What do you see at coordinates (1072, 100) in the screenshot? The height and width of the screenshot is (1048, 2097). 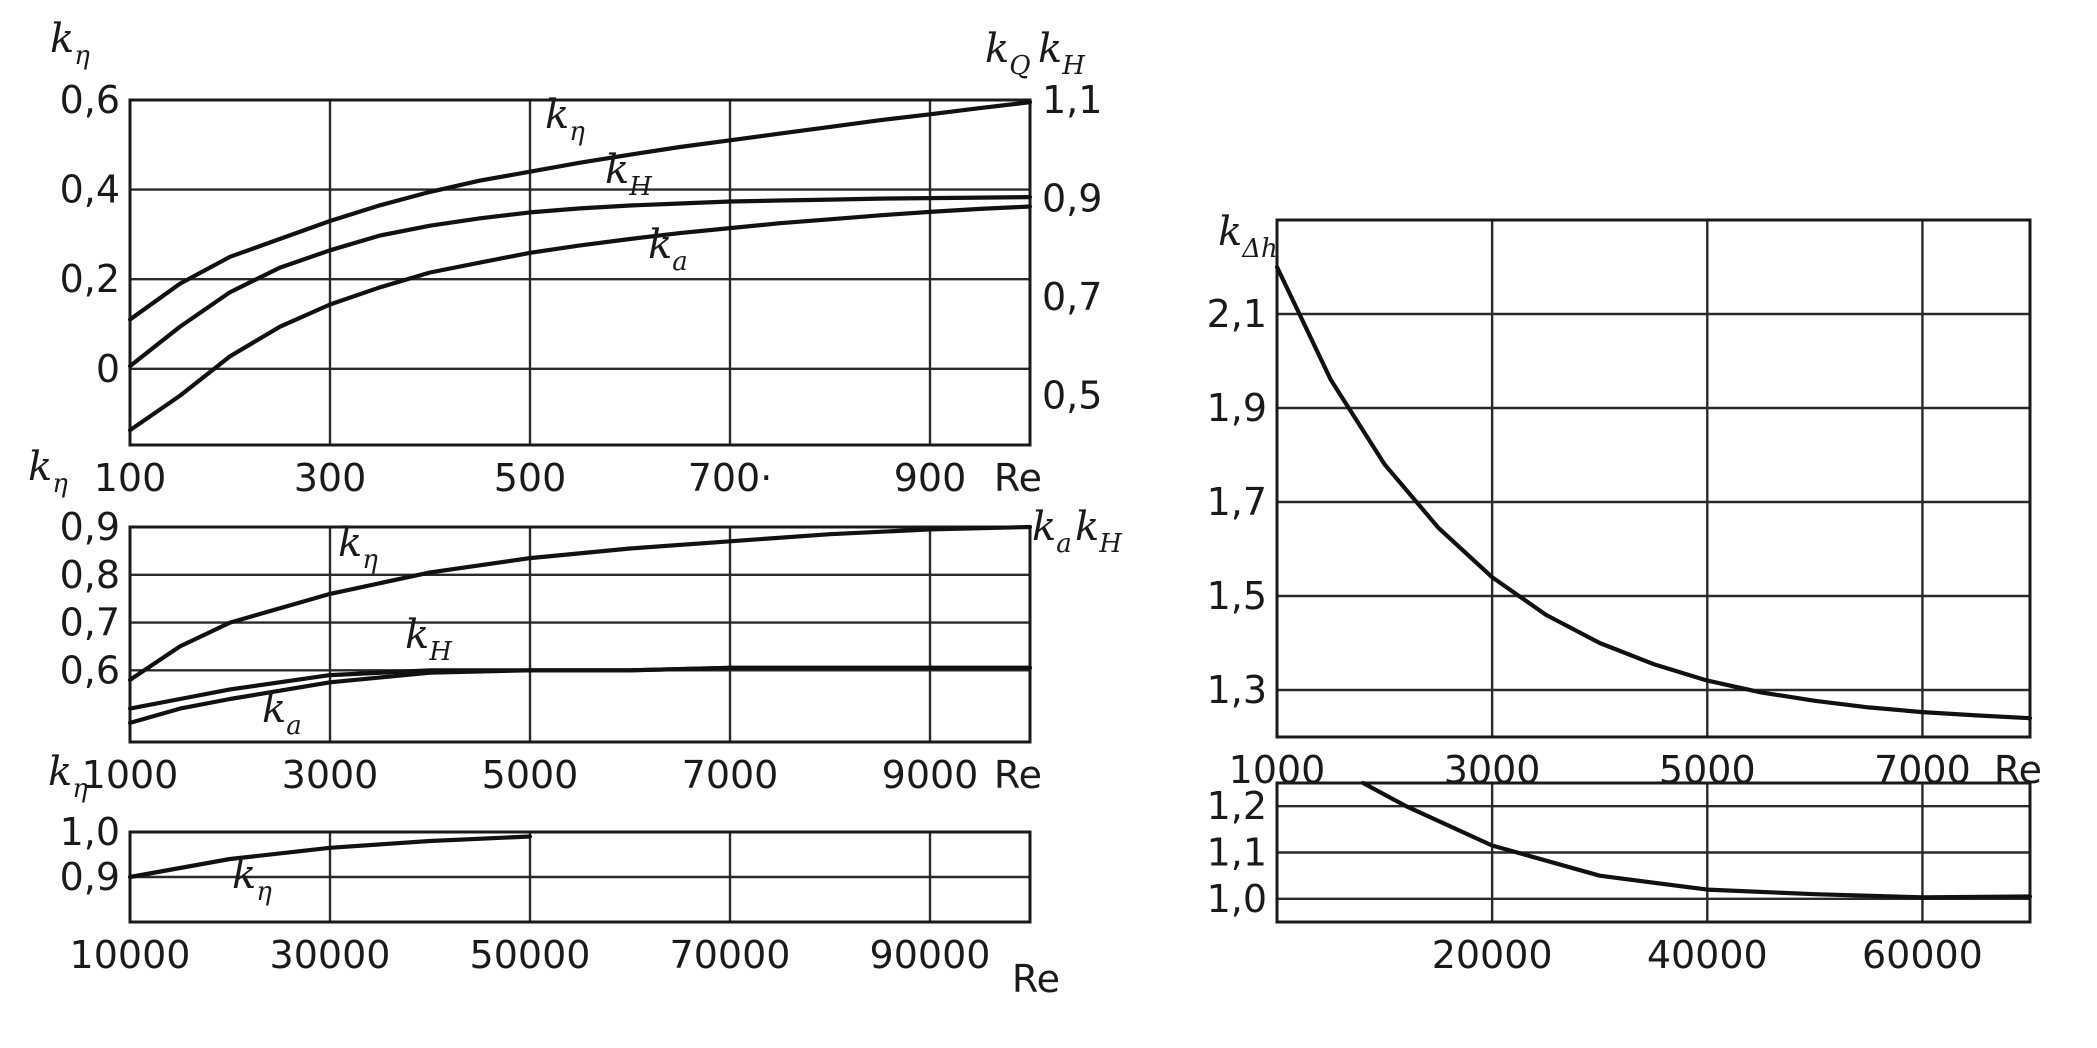 I see `right-y-tick-label: 1,1` at bounding box center [1072, 100].